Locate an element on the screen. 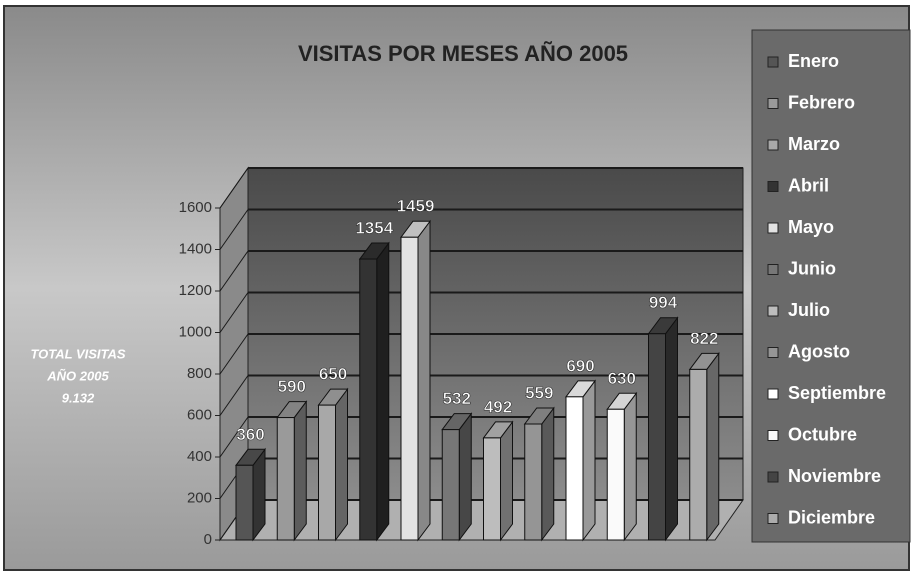 The width and height of the screenshot is (913, 579). y-tick-label: 400 is located at coordinates (199, 456).